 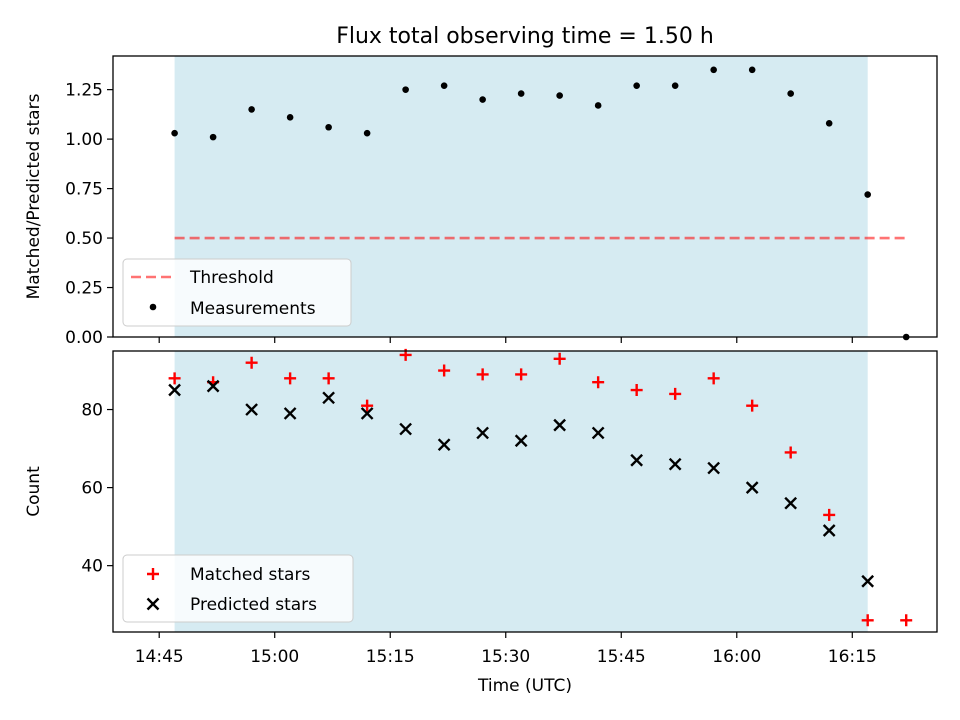 I want to click on y-axis-label: Matched/Predicted stars, so click(x=34, y=196).